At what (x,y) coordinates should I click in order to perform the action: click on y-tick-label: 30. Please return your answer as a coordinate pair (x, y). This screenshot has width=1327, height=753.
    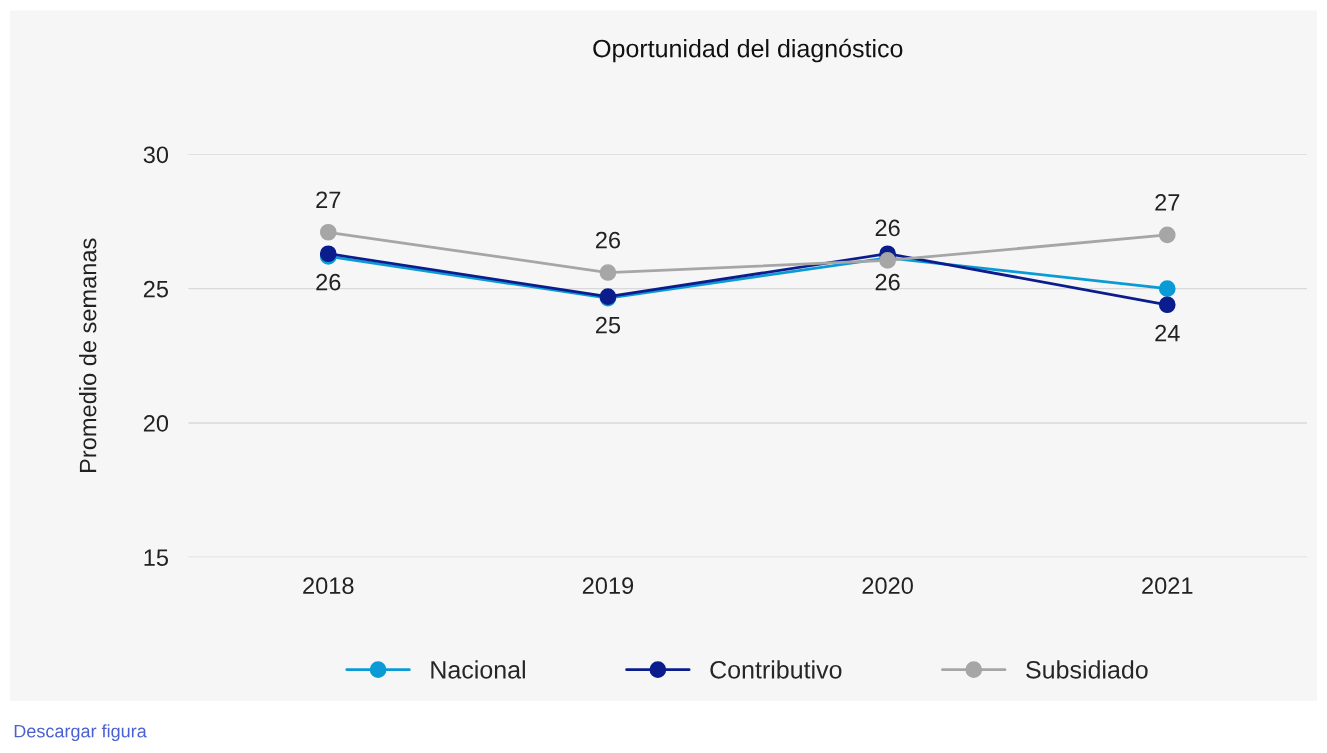
    Looking at the image, I should click on (156, 155).